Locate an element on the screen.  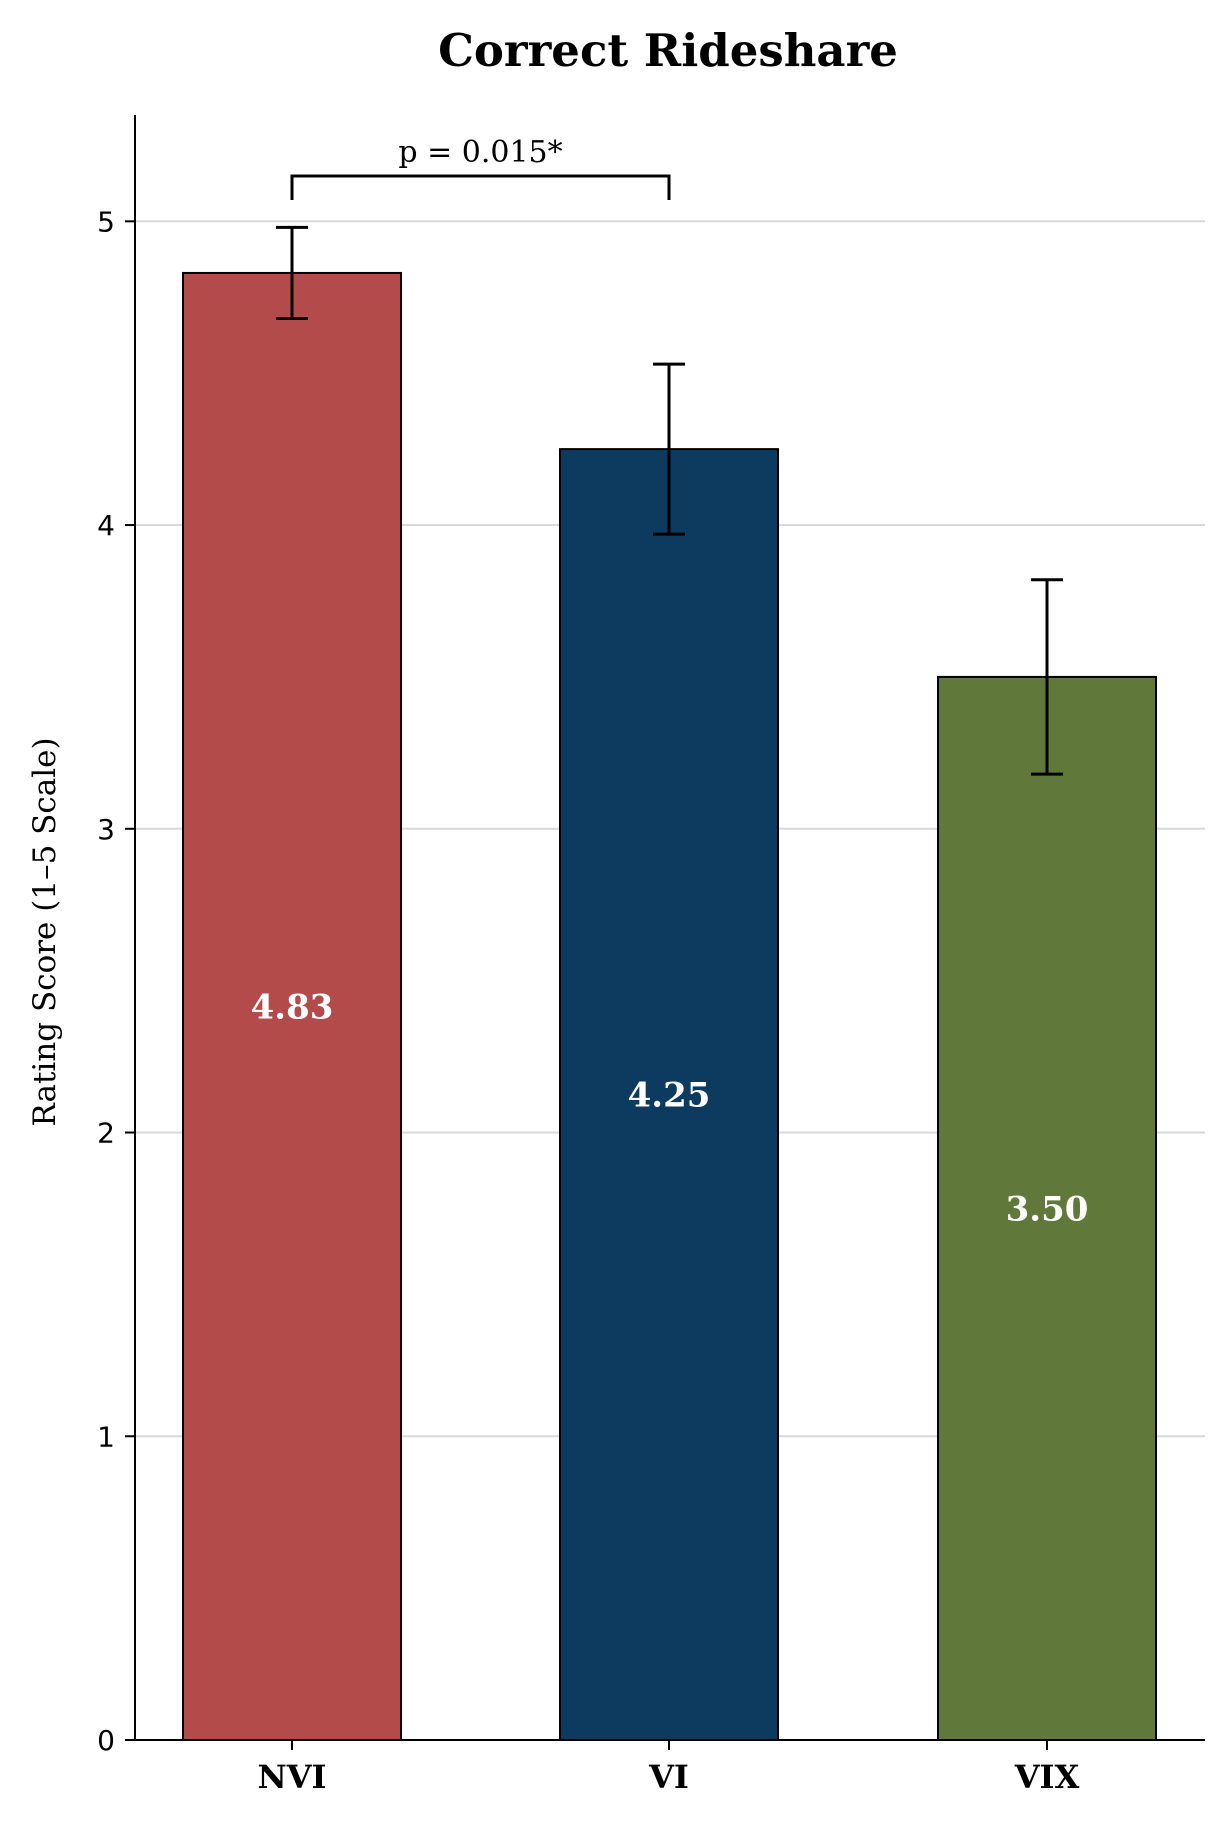
x-ticks-layer: NVI VI VIX is located at coordinates (668, 1768).